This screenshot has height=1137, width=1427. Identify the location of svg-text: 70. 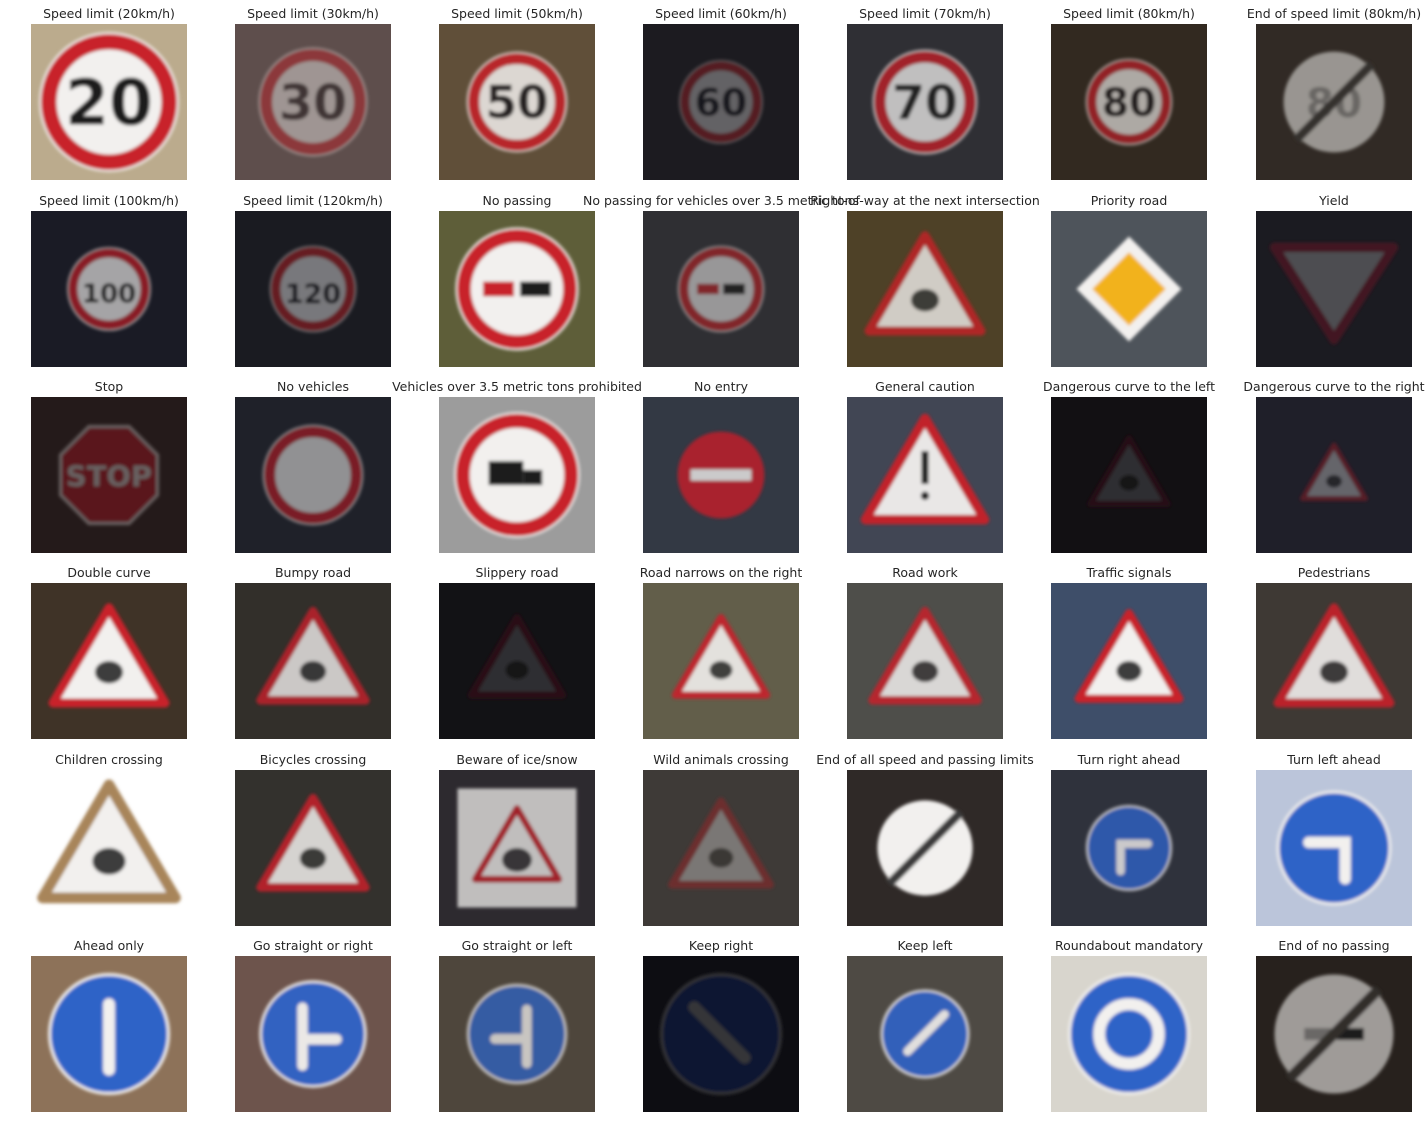
(925, 103).